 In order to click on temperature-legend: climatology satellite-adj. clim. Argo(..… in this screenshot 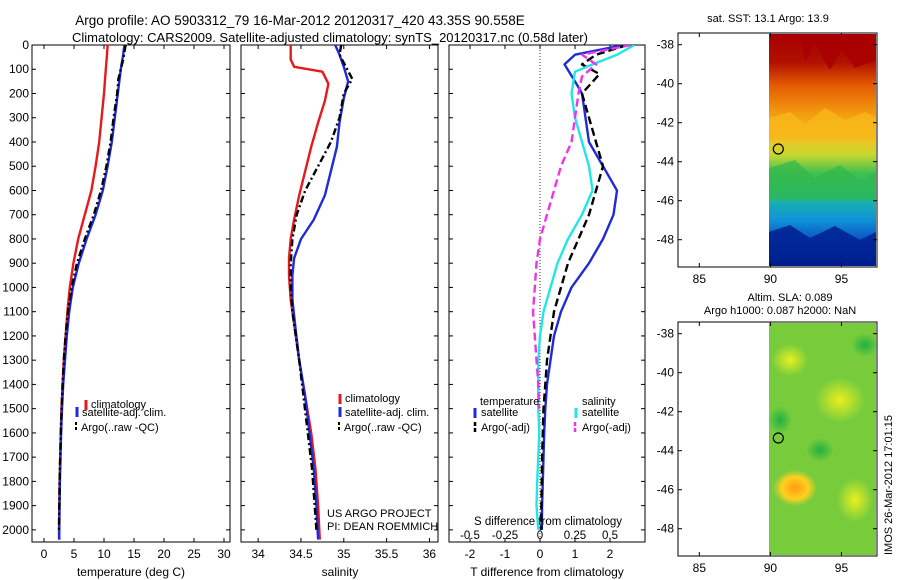, I will do `click(120, 416)`.